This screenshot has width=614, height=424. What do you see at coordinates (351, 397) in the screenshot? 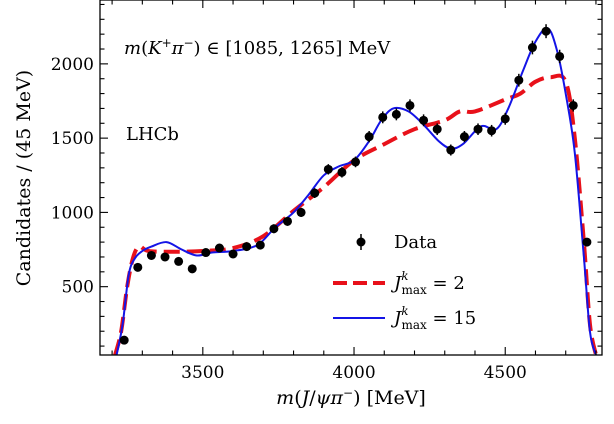
I see `x-axis-label: m(J/ψπ−) [MeV]` at bounding box center [351, 397].